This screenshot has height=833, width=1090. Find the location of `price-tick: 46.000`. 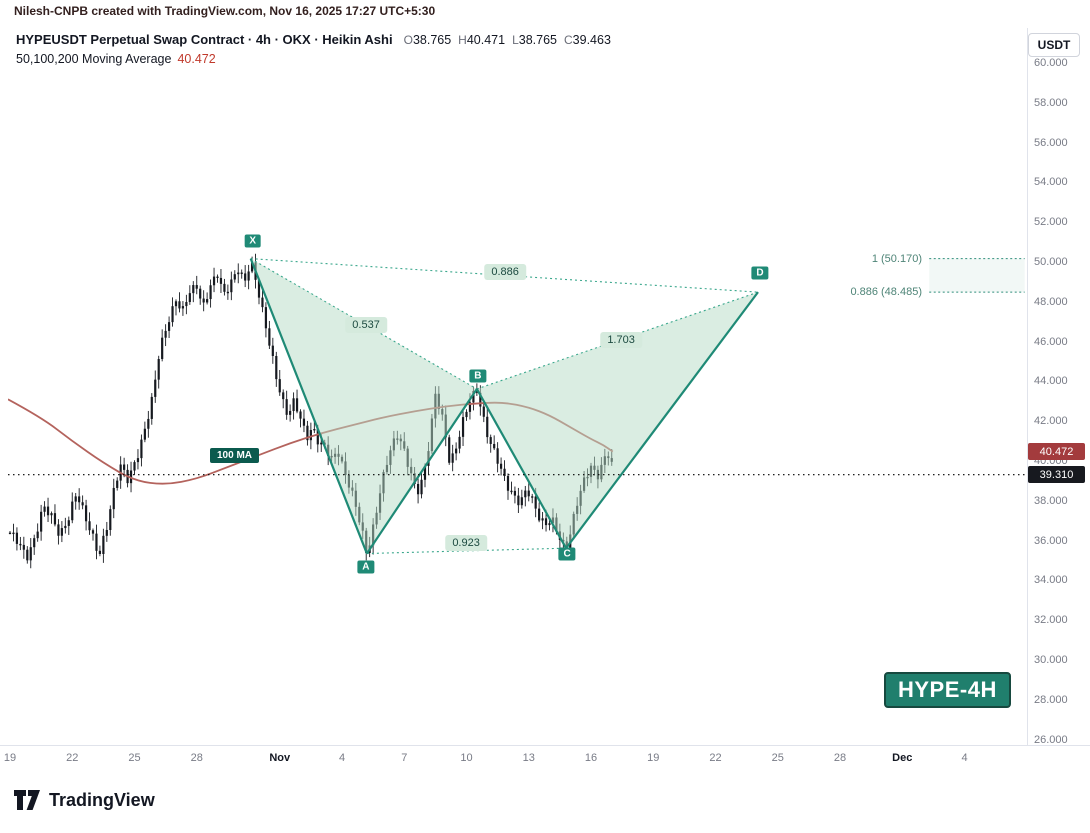

price-tick: 46.000 is located at coordinates (1051, 341).